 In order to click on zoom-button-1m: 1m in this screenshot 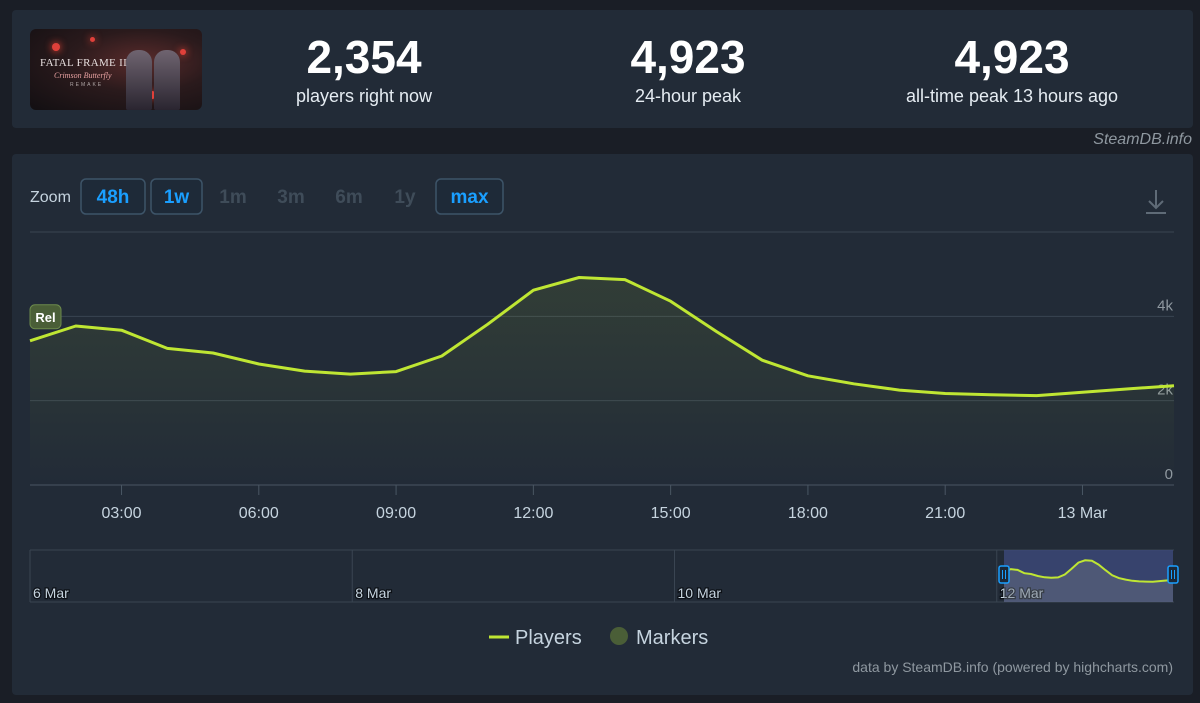, I will do `click(232, 197)`.